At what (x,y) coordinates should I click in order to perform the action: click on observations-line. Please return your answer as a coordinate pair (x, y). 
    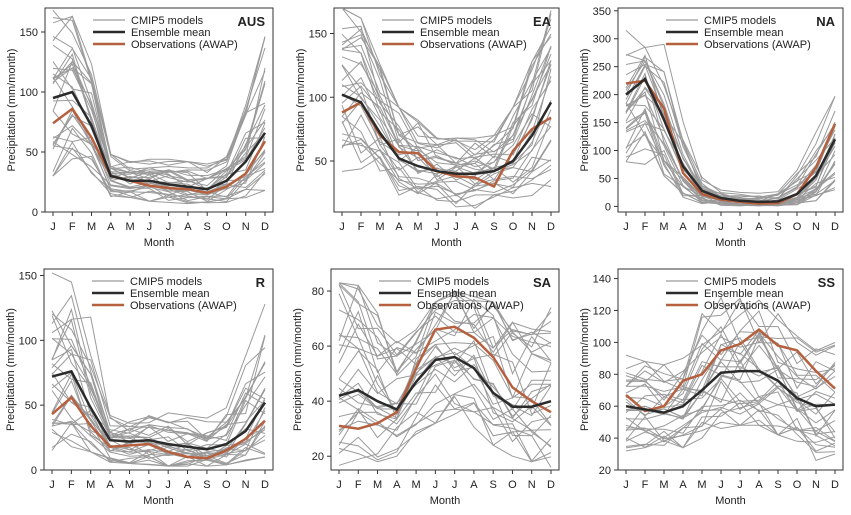
    Looking at the image, I should click on (445, 377).